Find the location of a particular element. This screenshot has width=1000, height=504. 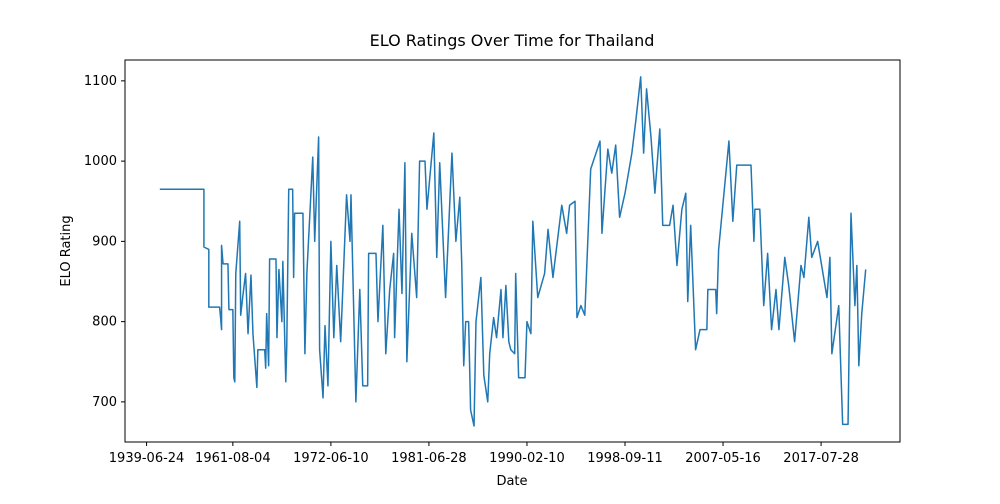

x-tick-label: 1990-02-10 is located at coordinates (527, 458).